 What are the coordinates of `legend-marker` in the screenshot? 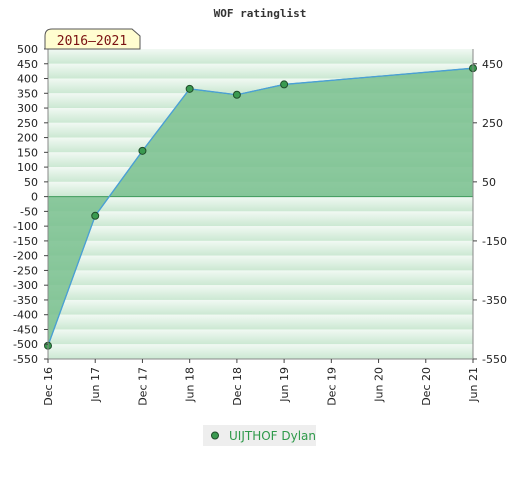 It's located at (215, 435).